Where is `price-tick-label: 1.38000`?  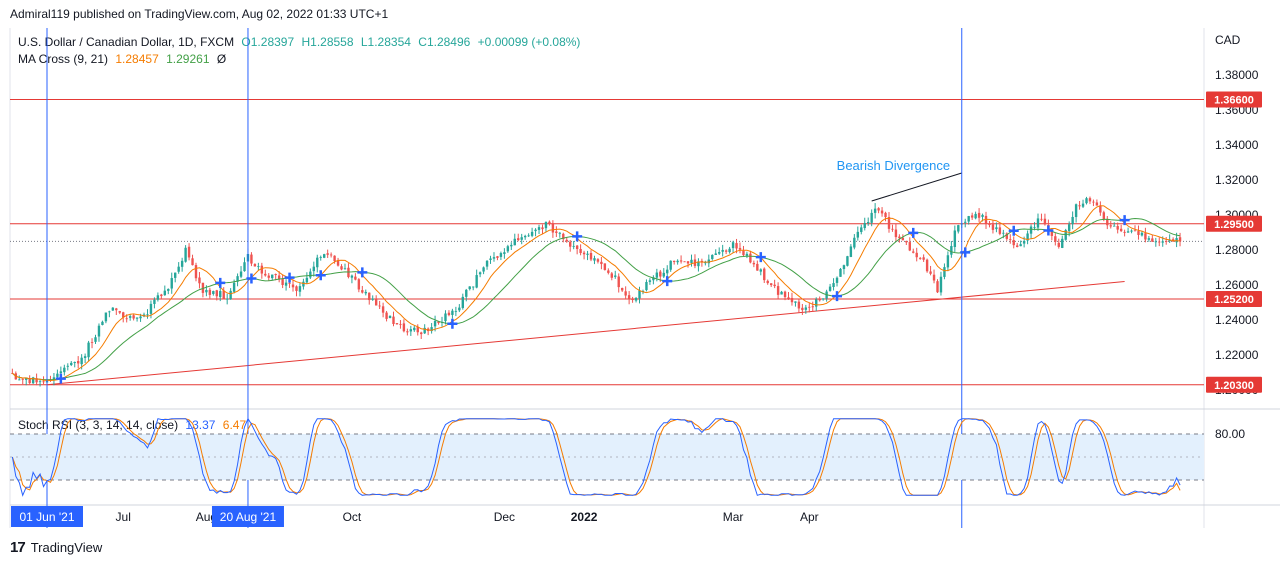
price-tick-label: 1.38000 is located at coordinates (1237, 75).